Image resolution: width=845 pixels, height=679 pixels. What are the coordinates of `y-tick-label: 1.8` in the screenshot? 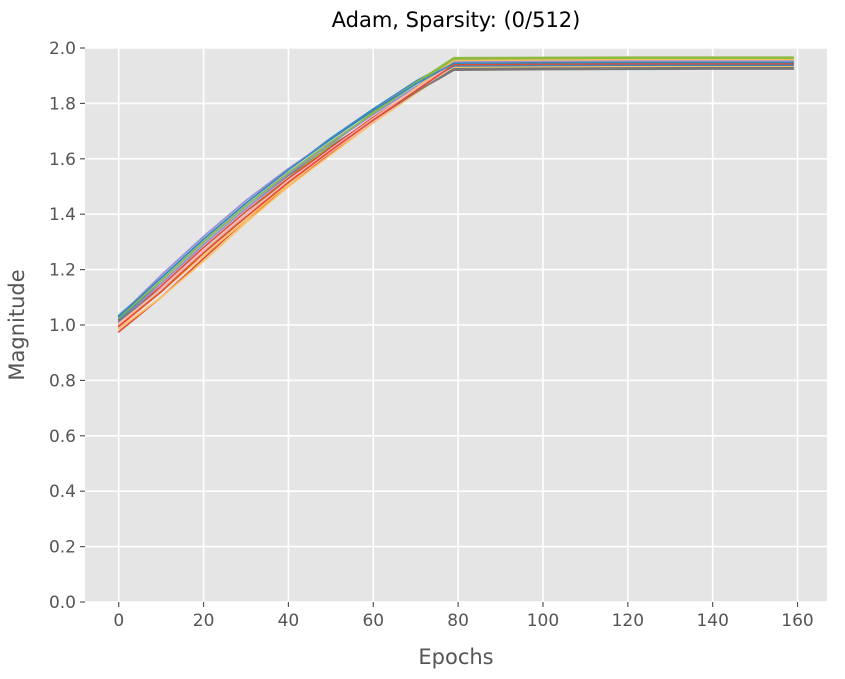 It's located at (62, 104).